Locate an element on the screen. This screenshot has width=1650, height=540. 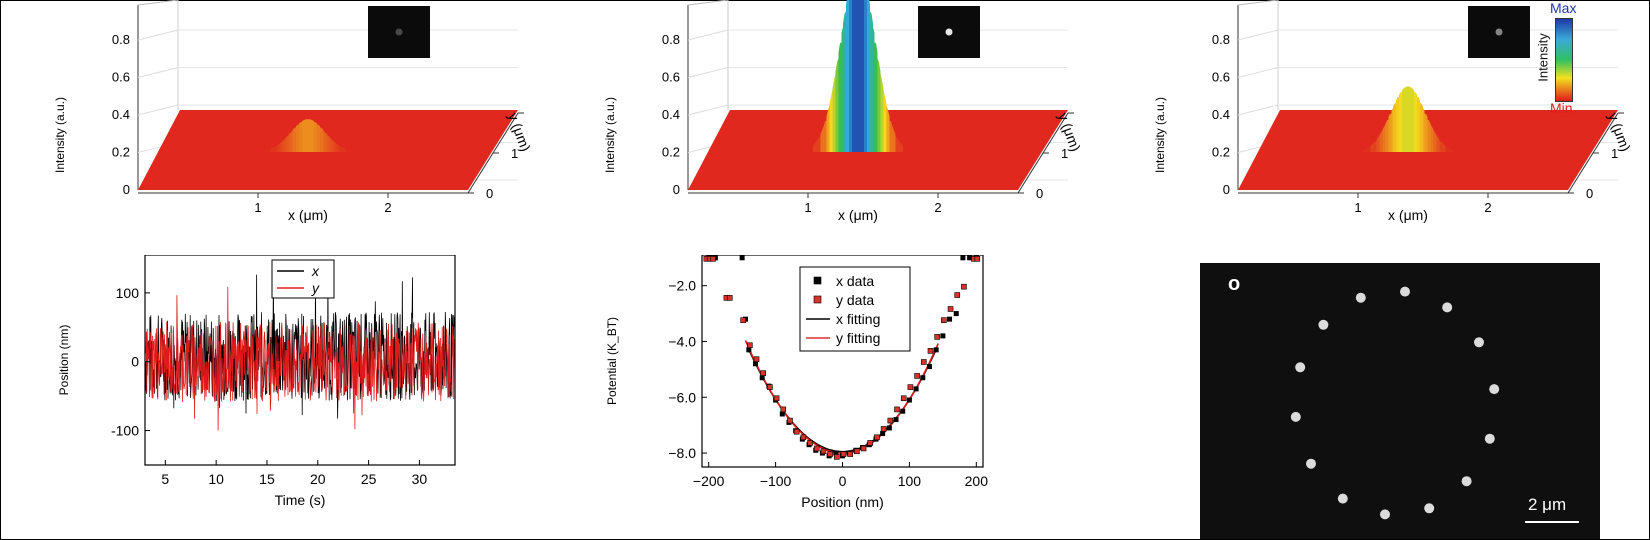
legend-label: y data is located at coordinates (855, 300).